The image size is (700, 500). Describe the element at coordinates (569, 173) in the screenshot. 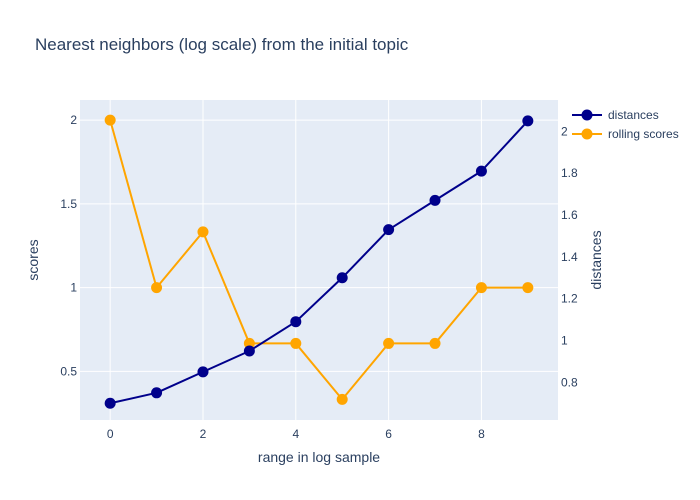

I see `y-tick-label-right: 1.8` at that location.